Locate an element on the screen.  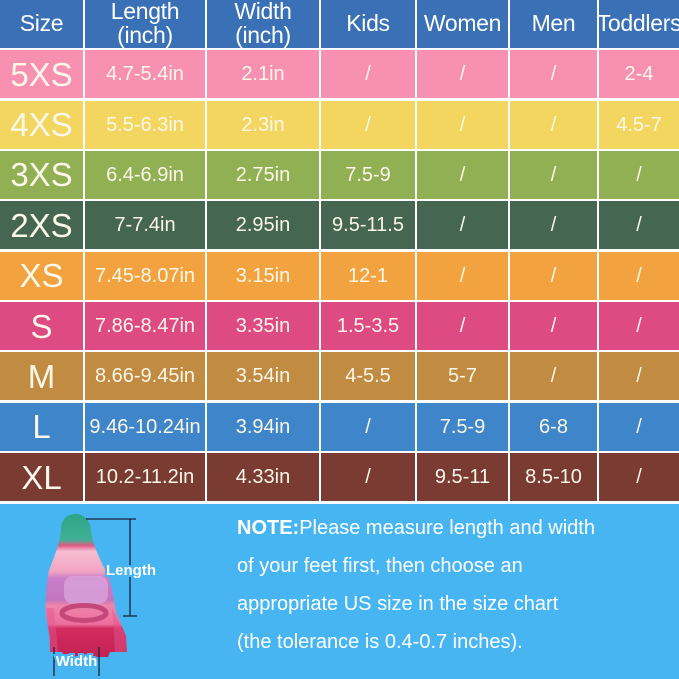
header-label: Men is located at coordinates (553, 22).